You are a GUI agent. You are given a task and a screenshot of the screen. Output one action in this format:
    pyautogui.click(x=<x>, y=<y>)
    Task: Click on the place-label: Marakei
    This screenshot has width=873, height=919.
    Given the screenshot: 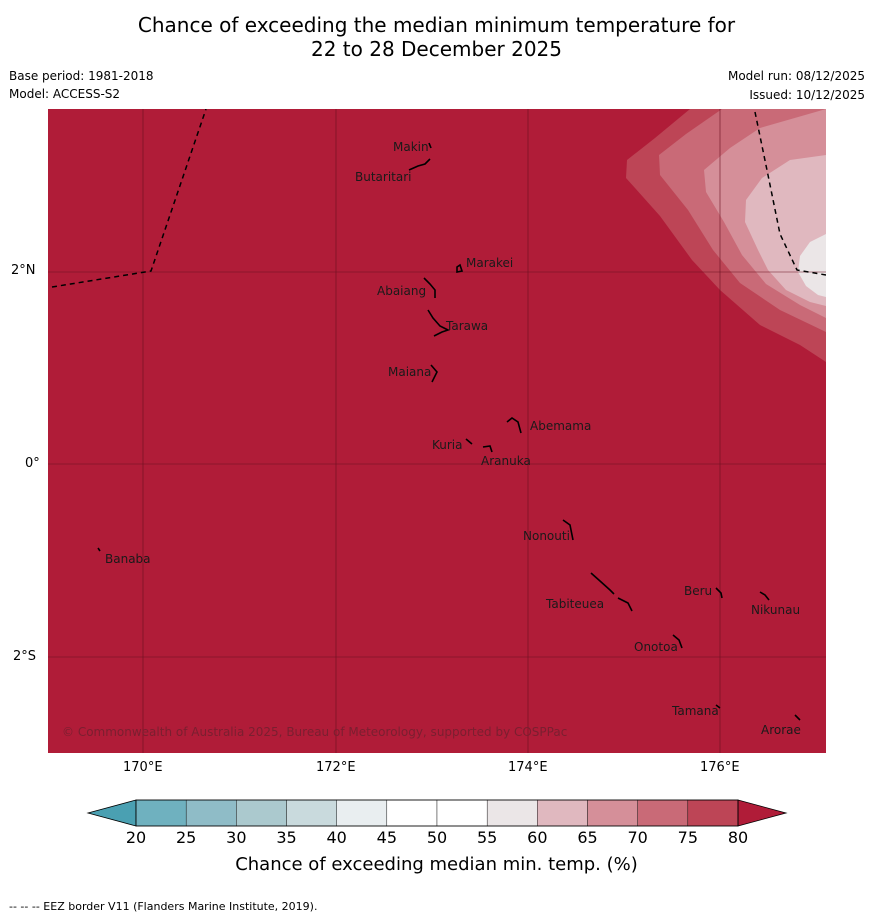 What is the action you would take?
    pyautogui.click(x=489, y=263)
    